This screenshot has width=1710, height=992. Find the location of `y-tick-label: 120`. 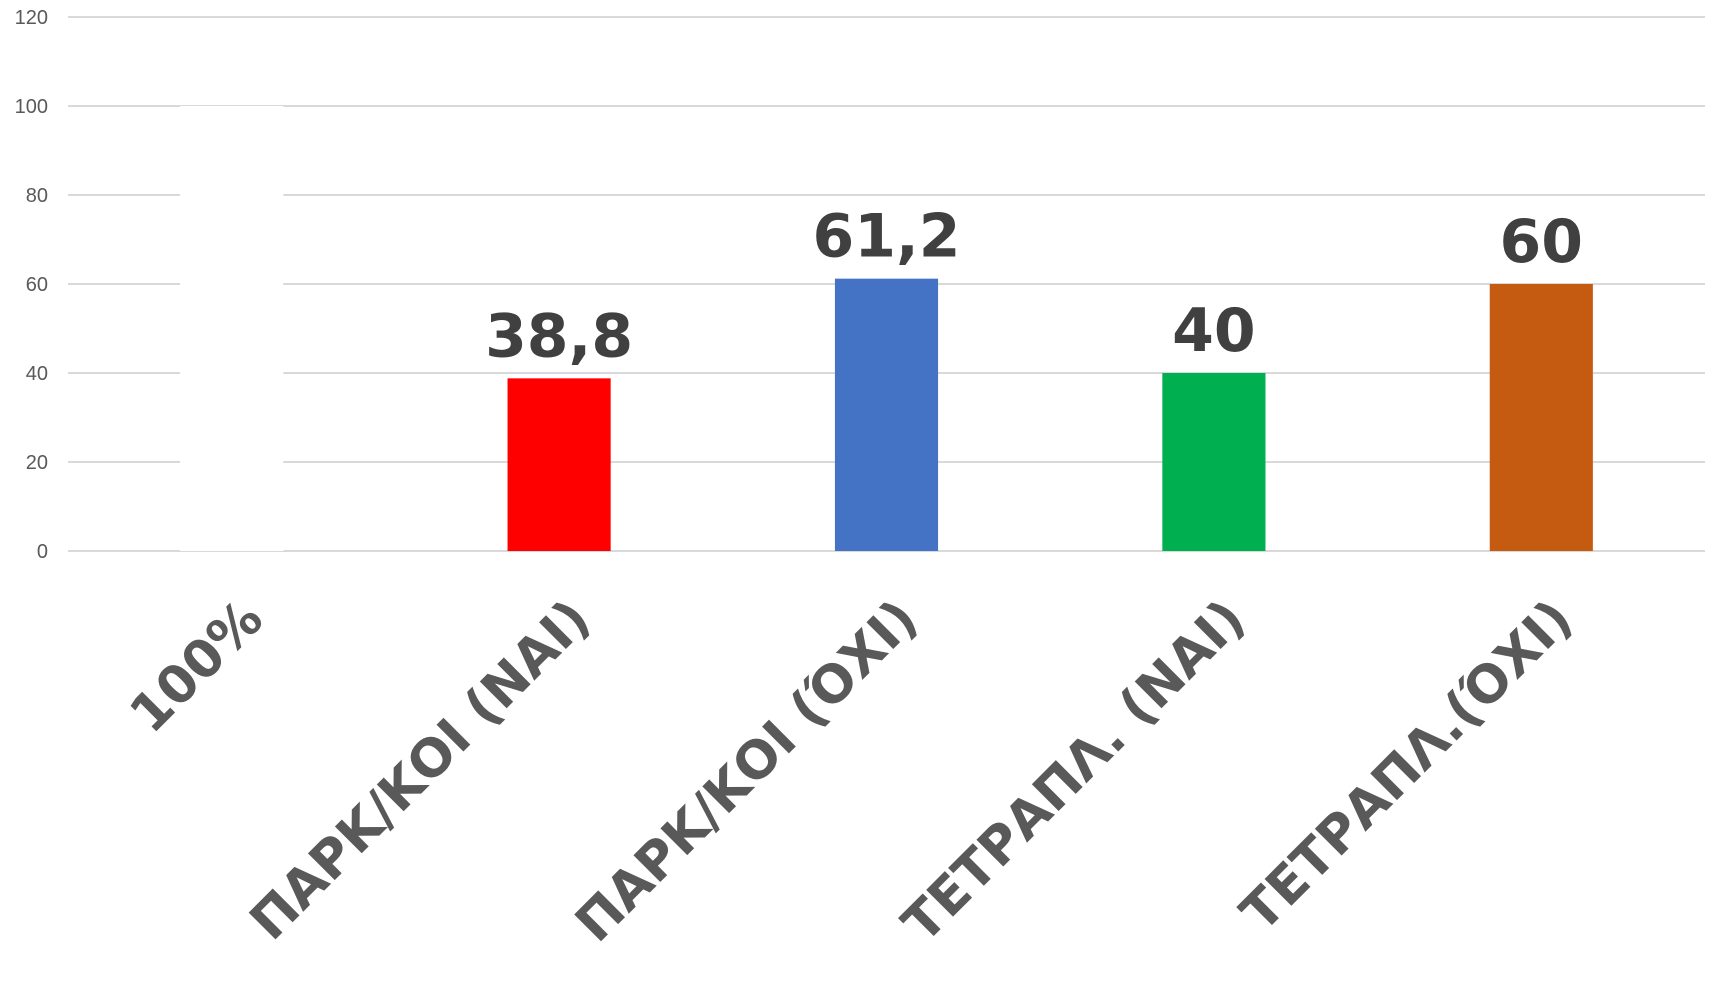

y-tick-label: 120 is located at coordinates (31, 18).